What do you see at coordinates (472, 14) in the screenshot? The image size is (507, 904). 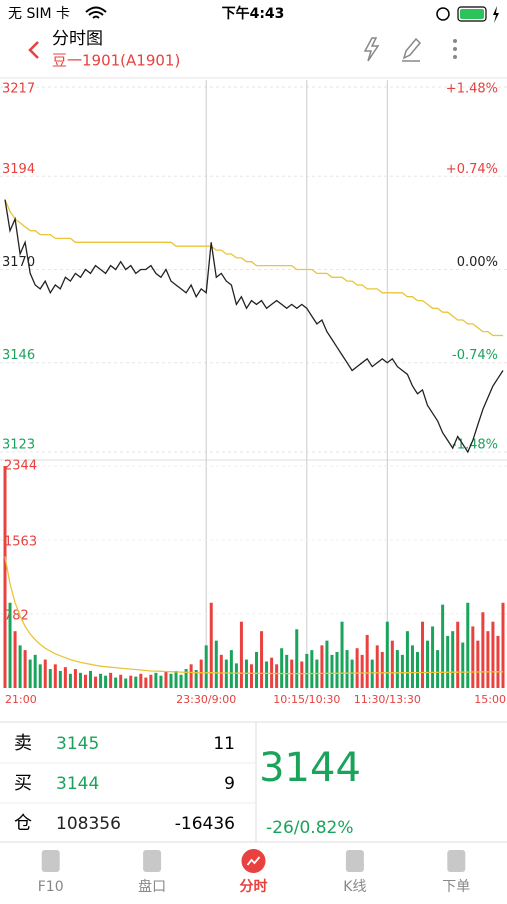 I see `battery-level` at bounding box center [472, 14].